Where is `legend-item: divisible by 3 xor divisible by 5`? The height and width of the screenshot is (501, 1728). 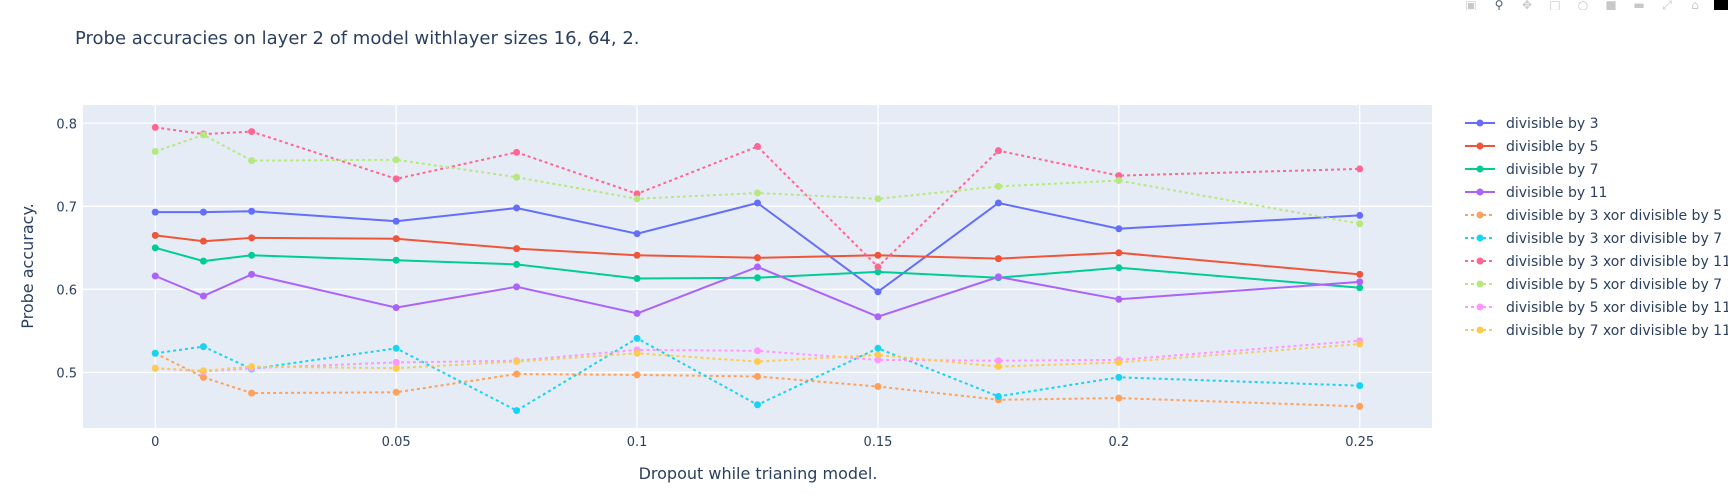
legend-item: divisible by 3 xor divisible by 5 is located at coordinates (1593, 216).